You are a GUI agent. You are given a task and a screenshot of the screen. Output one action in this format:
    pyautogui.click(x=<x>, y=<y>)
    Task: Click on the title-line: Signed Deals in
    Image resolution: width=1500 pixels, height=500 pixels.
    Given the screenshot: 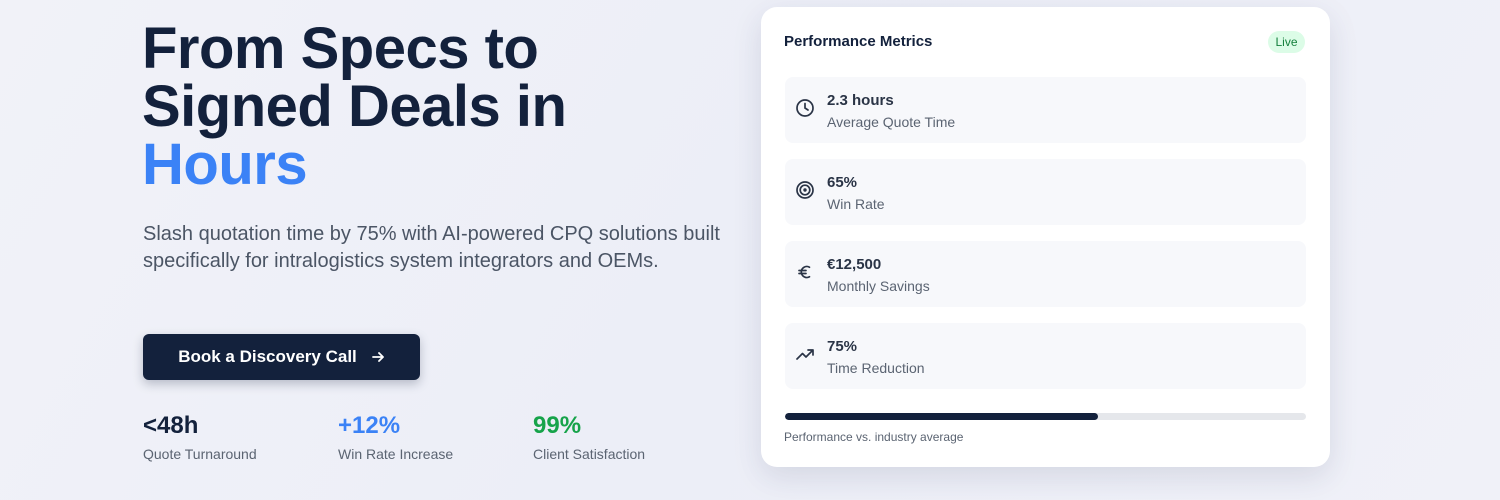 What is the action you would take?
    pyautogui.click(x=354, y=106)
    